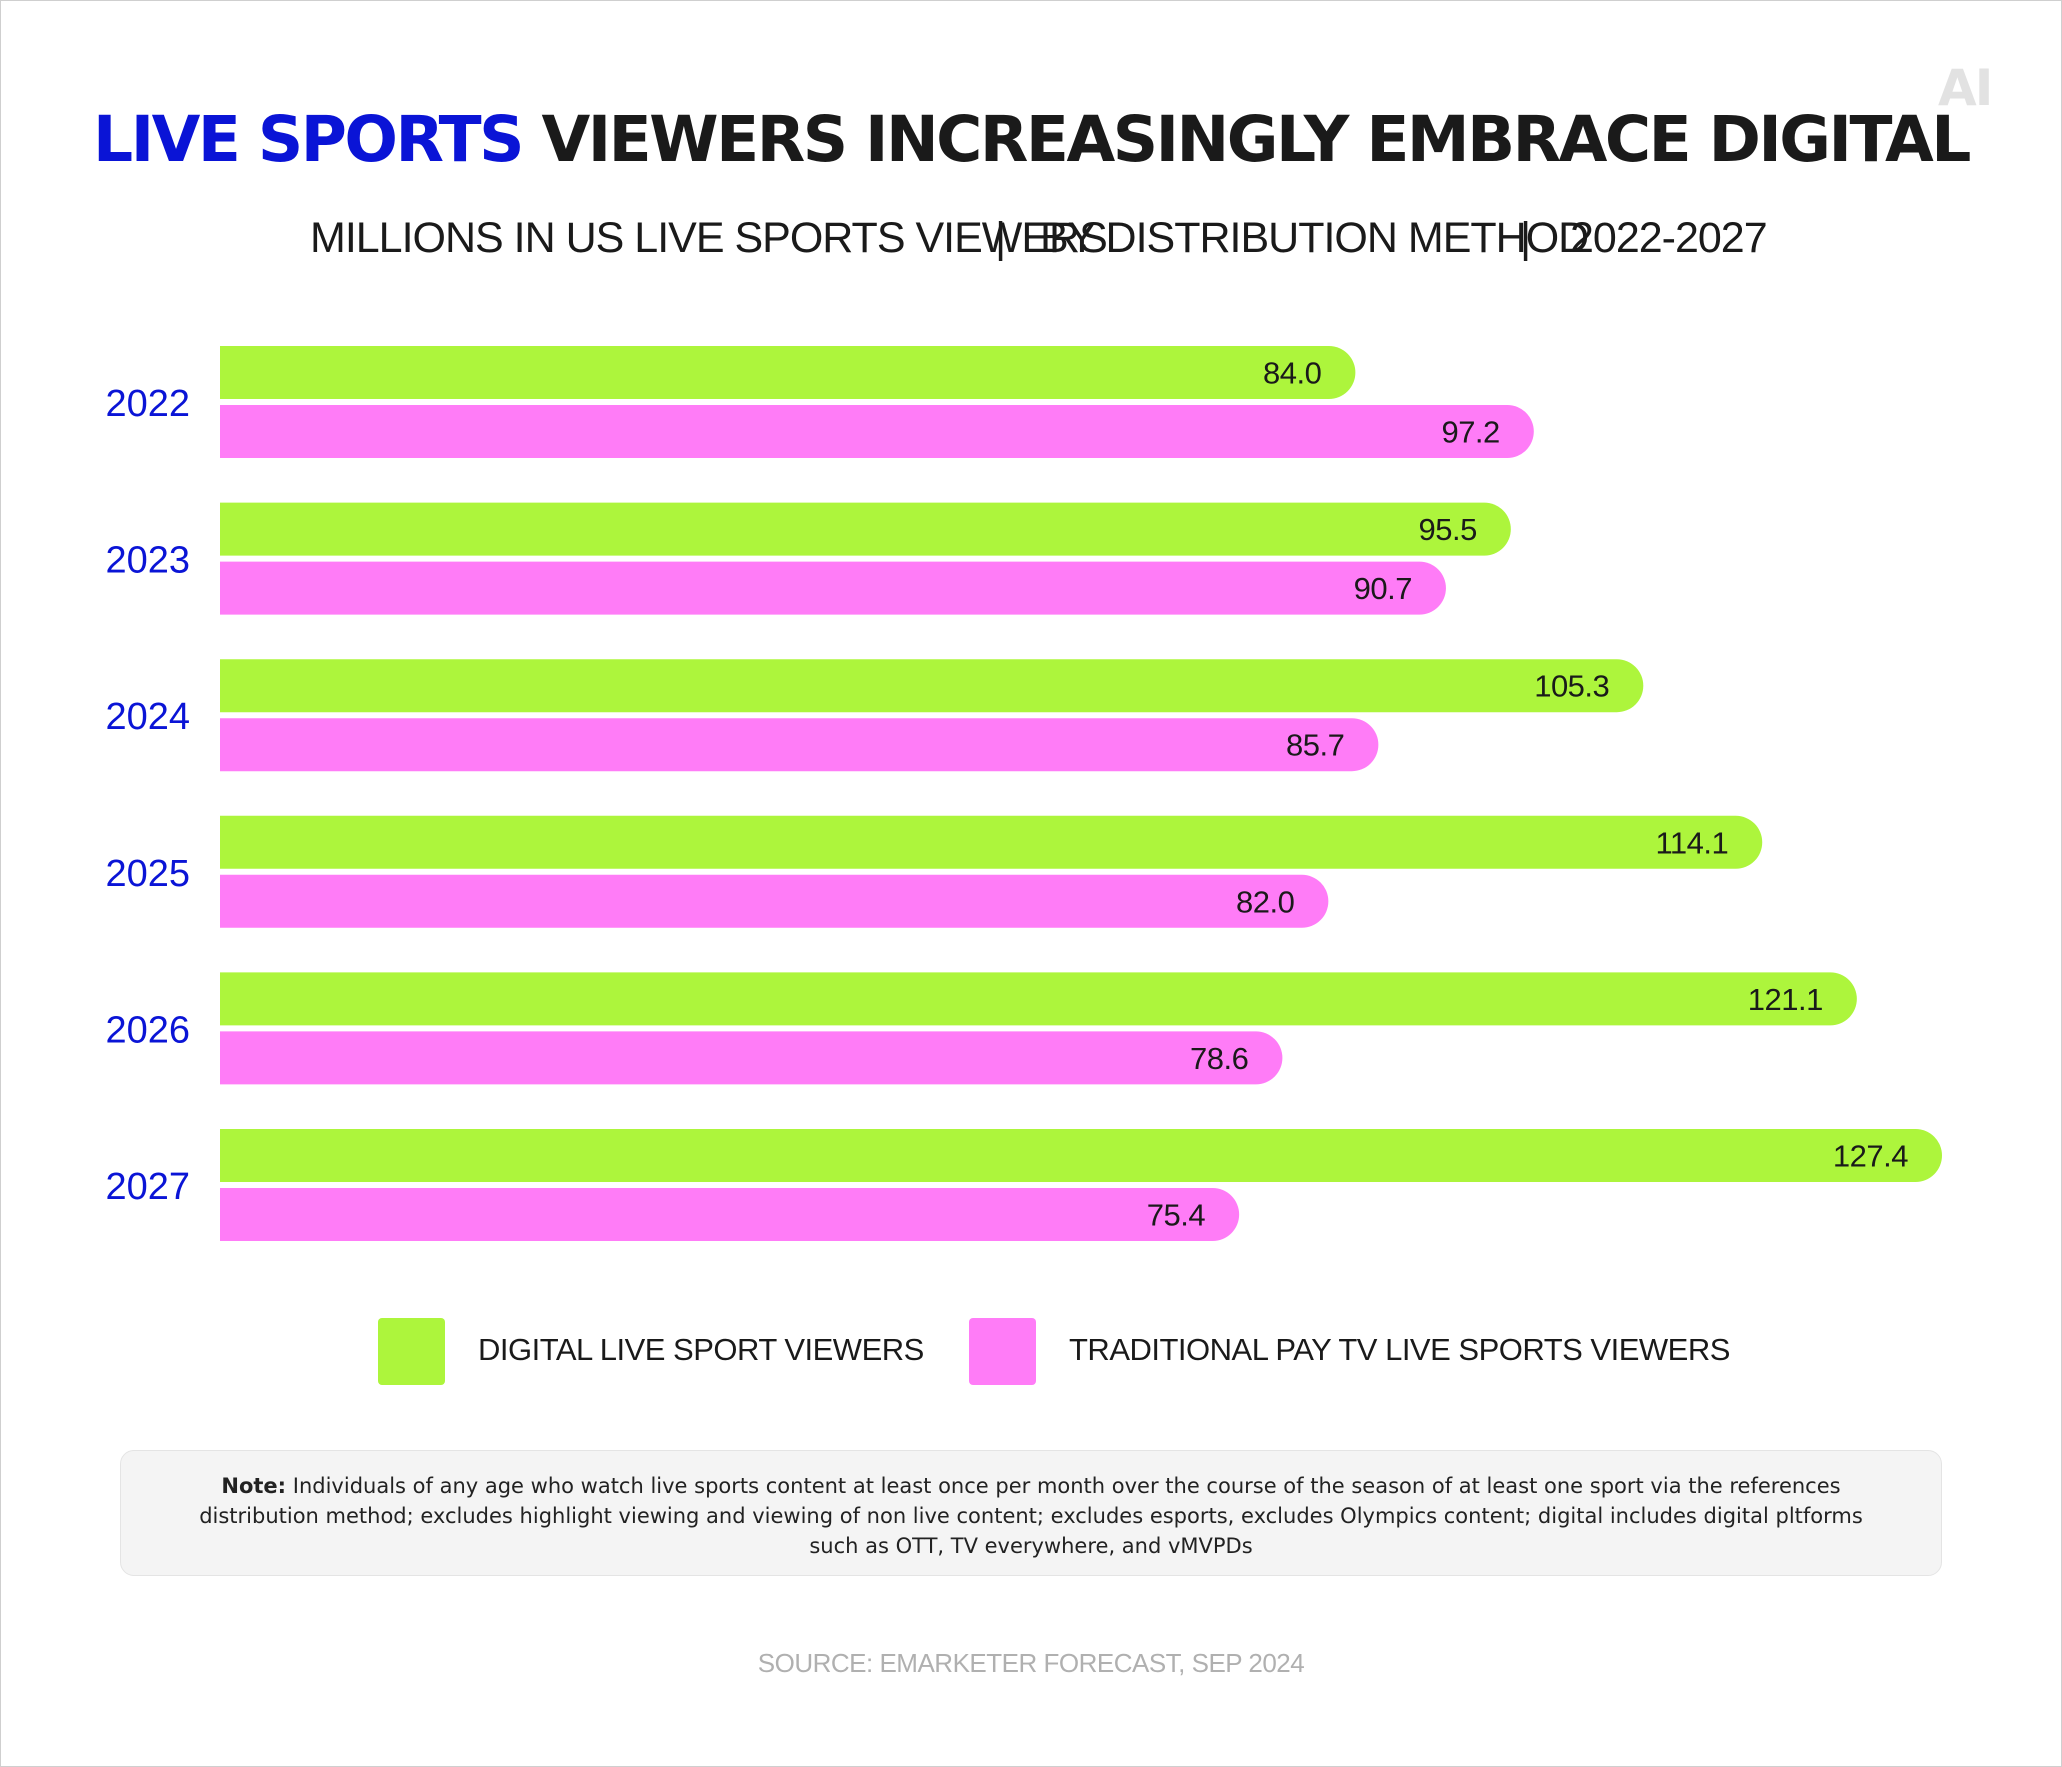  What do you see at coordinates (1002, 1351) in the screenshot?
I see `legend-swatch-traditional` at bounding box center [1002, 1351].